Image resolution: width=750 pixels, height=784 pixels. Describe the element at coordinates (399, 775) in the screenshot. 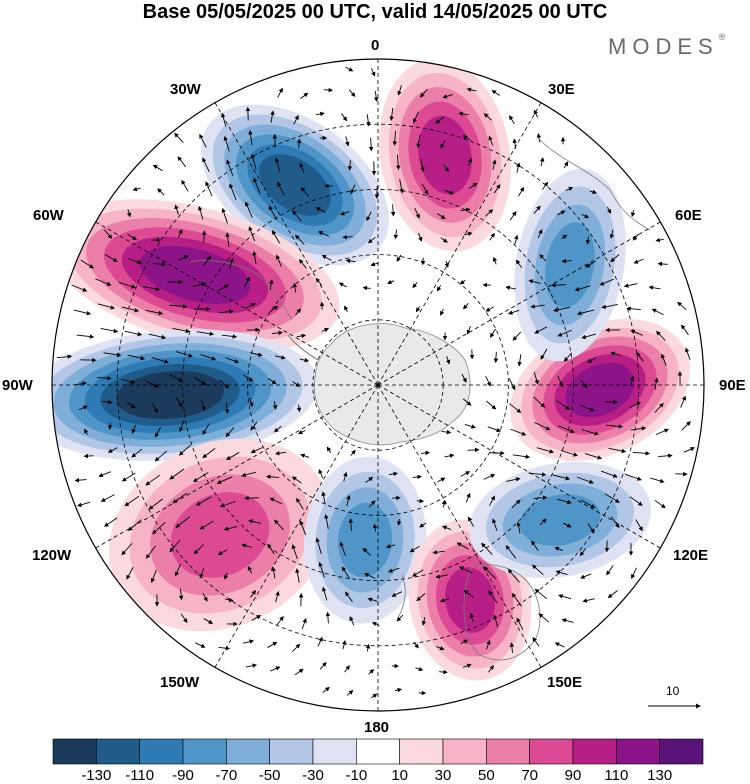

I see `colorbar-tick-label: 10` at that location.